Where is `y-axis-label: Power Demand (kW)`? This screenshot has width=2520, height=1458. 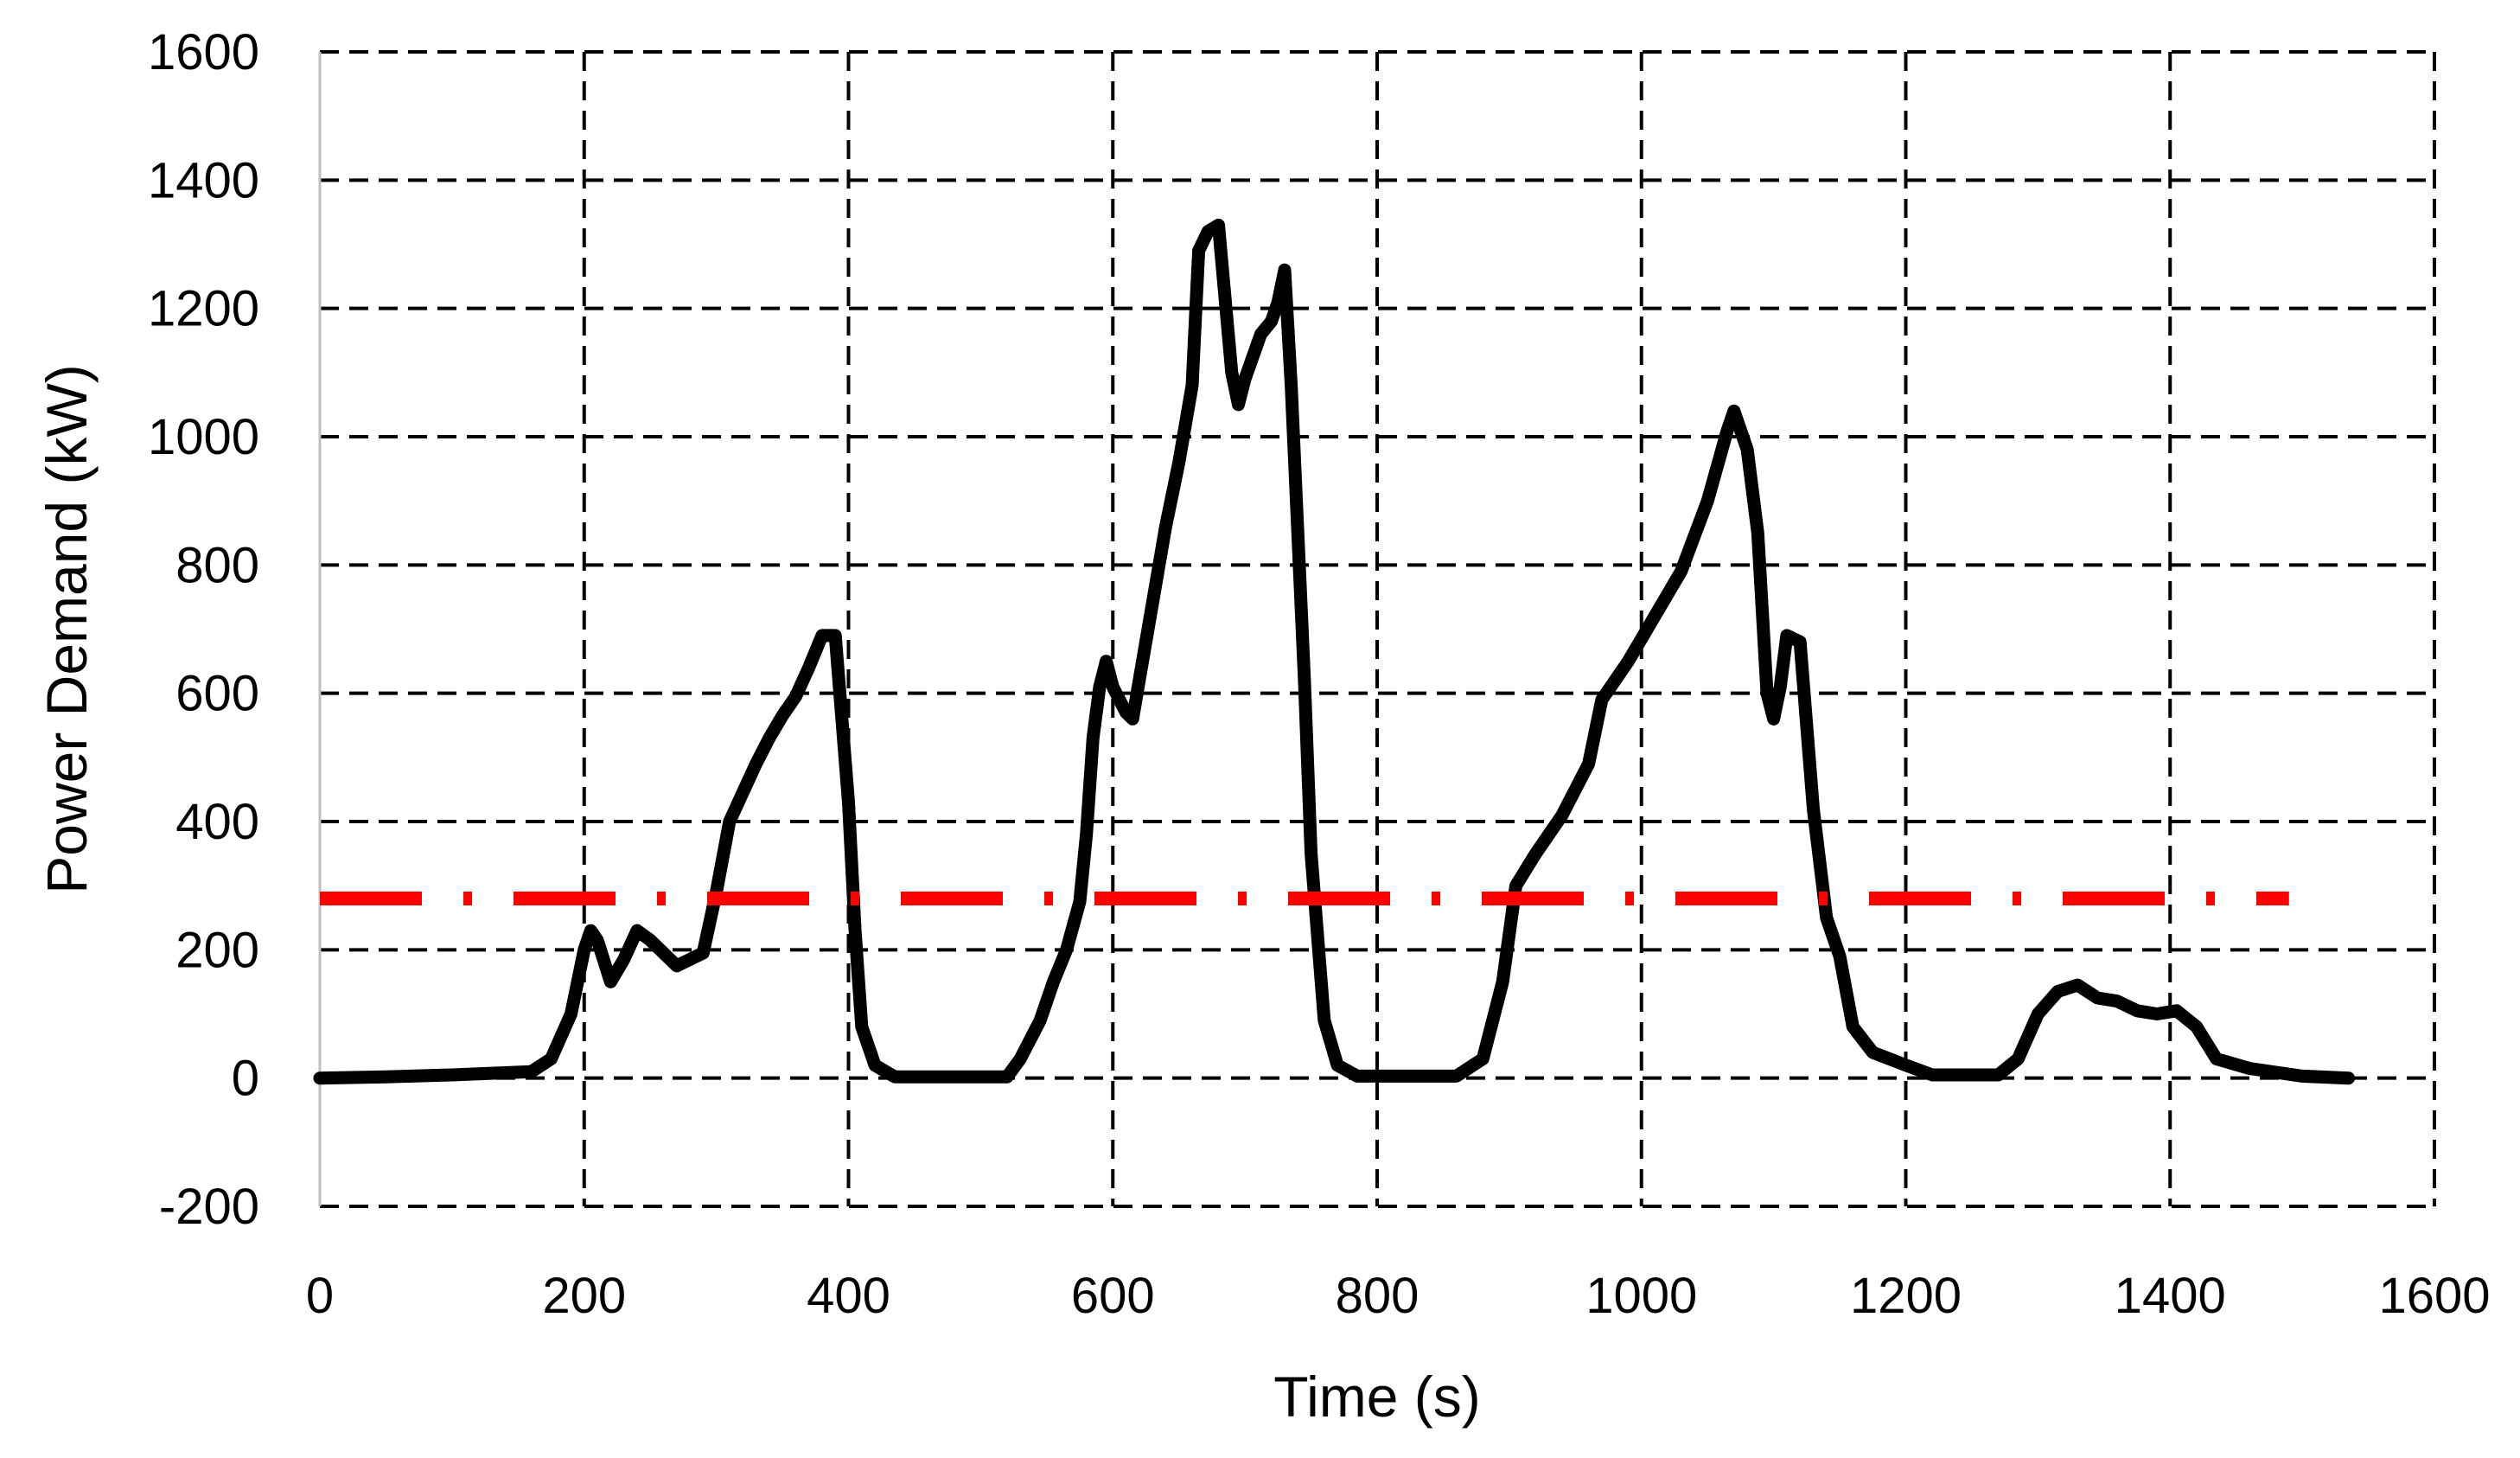 y-axis-label: Power Demand (kW) is located at coordinates (67, 628).